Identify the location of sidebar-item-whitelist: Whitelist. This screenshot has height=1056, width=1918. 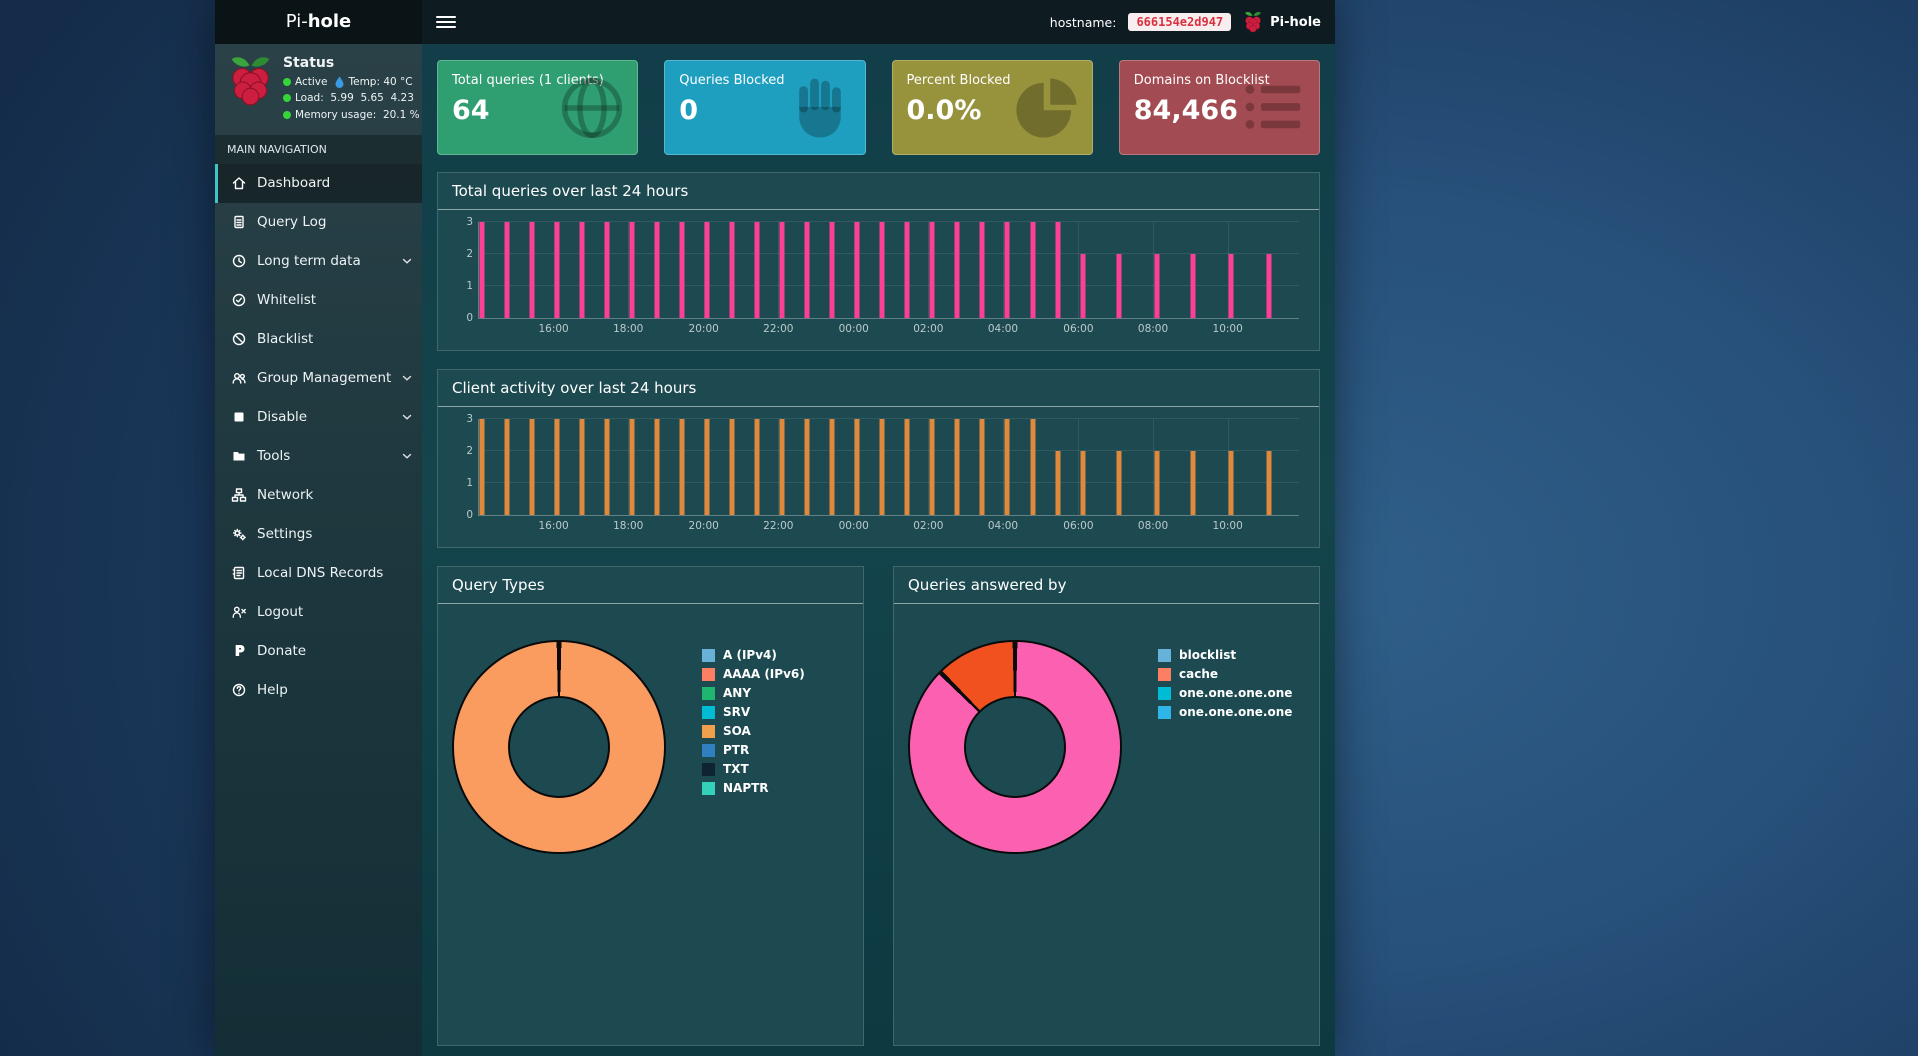
(318, 300).